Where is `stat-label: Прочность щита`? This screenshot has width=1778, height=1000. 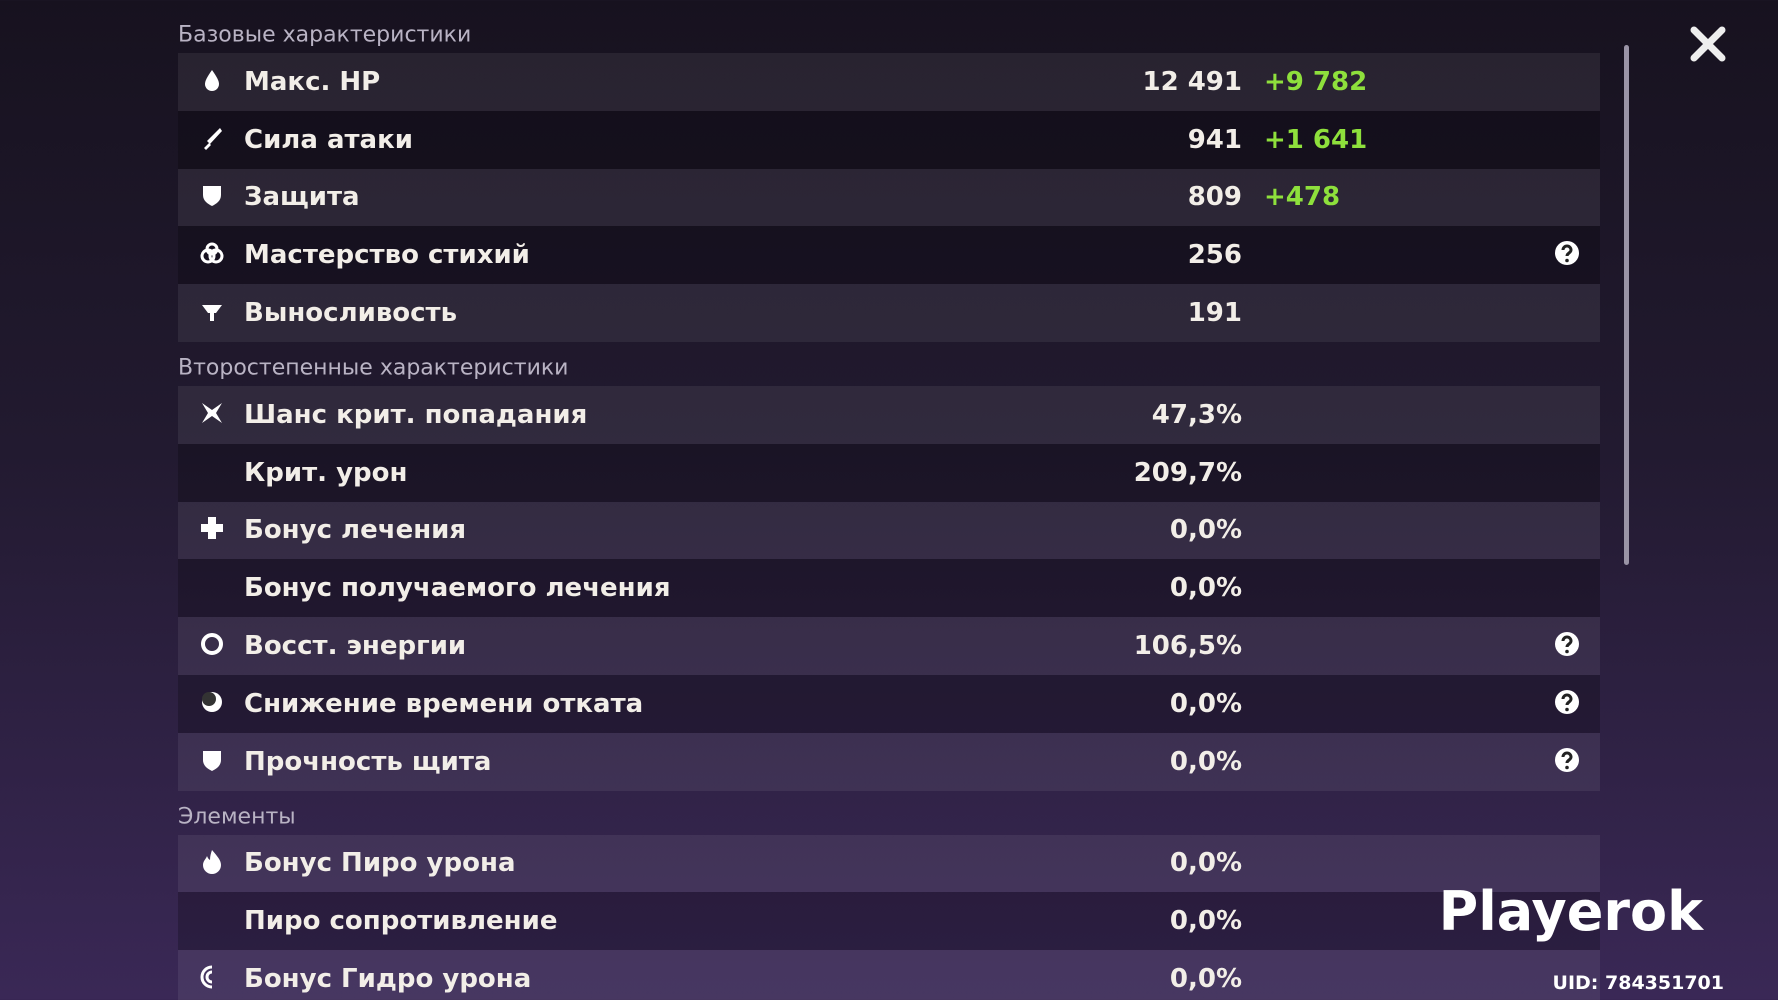 stat-label: Прочность щита is located at coordinates (368, 761).